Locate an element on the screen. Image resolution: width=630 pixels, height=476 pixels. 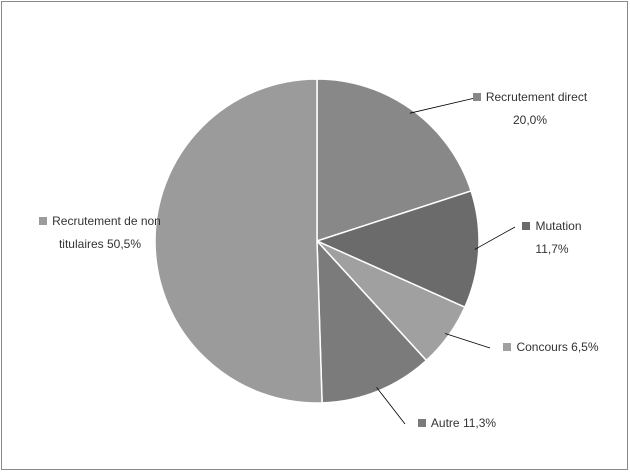
category-label: Mutation is located at coordinates (558, 226).